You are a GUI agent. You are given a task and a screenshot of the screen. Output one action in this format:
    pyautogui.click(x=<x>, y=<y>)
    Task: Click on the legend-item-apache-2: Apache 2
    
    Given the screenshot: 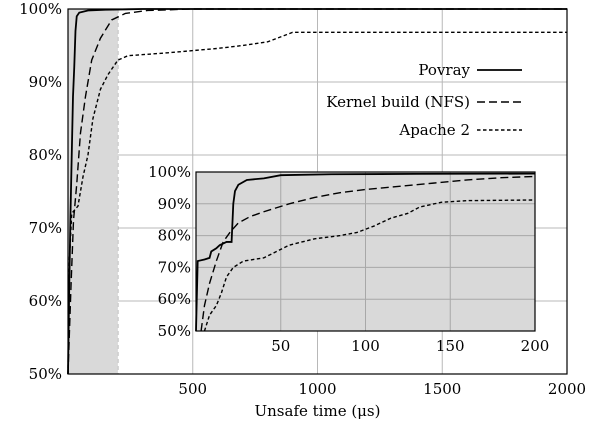 What is the action you would take?
    pyautogui.click(x=460, y=130)
    